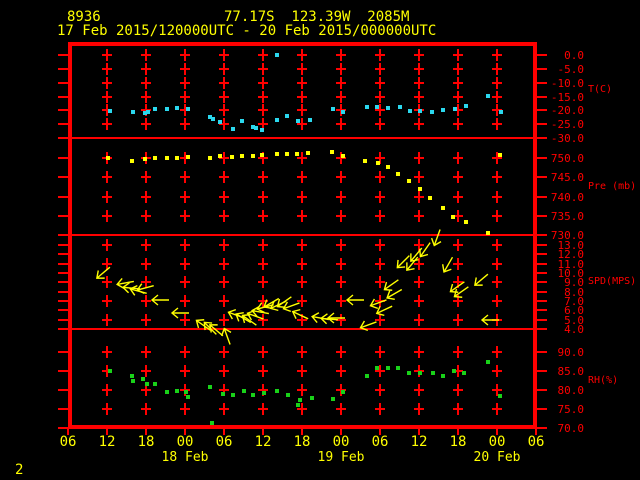 This screenshot has height=480, width=640. Describe the element at coordinates (317, 17) in the screenshot. I see `station-location: 77.17S 123.39W 2085M` at that location.